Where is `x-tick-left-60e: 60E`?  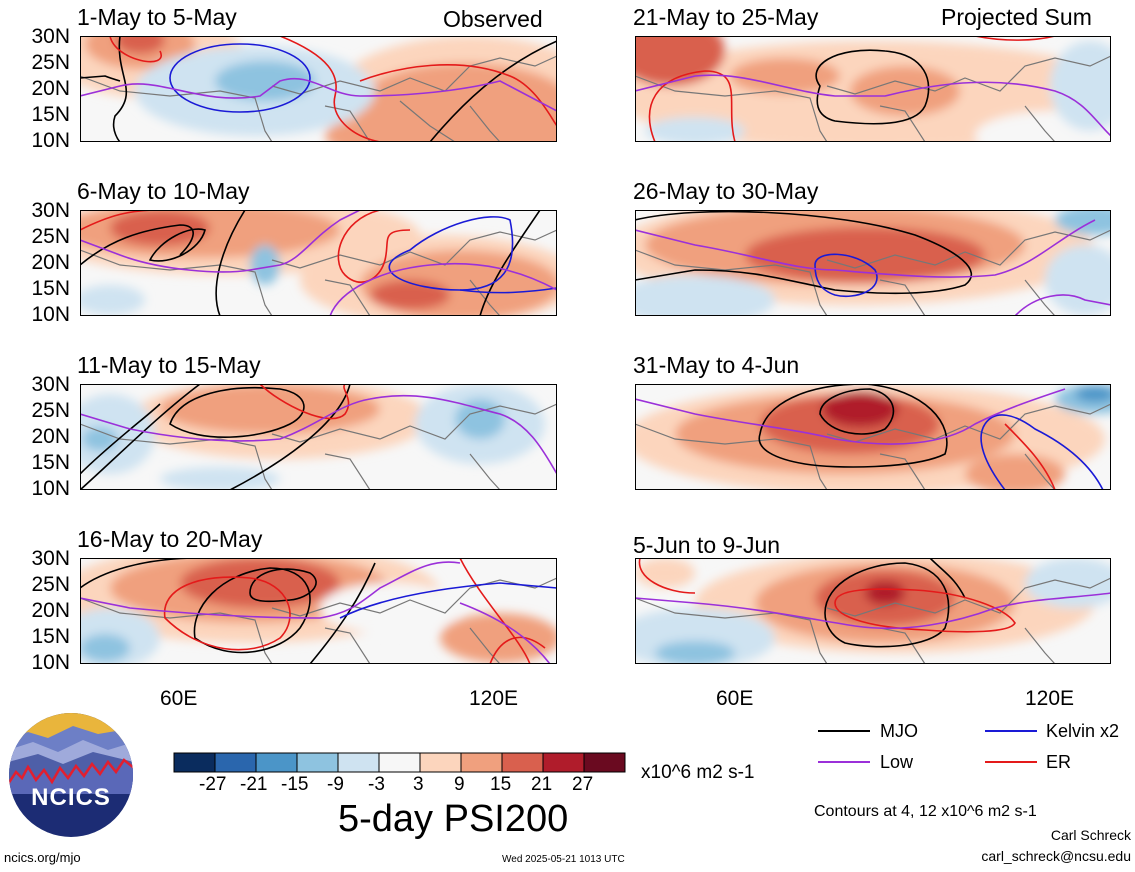 x-tick-left-60e: 60E is located at coordinates (179, 698).